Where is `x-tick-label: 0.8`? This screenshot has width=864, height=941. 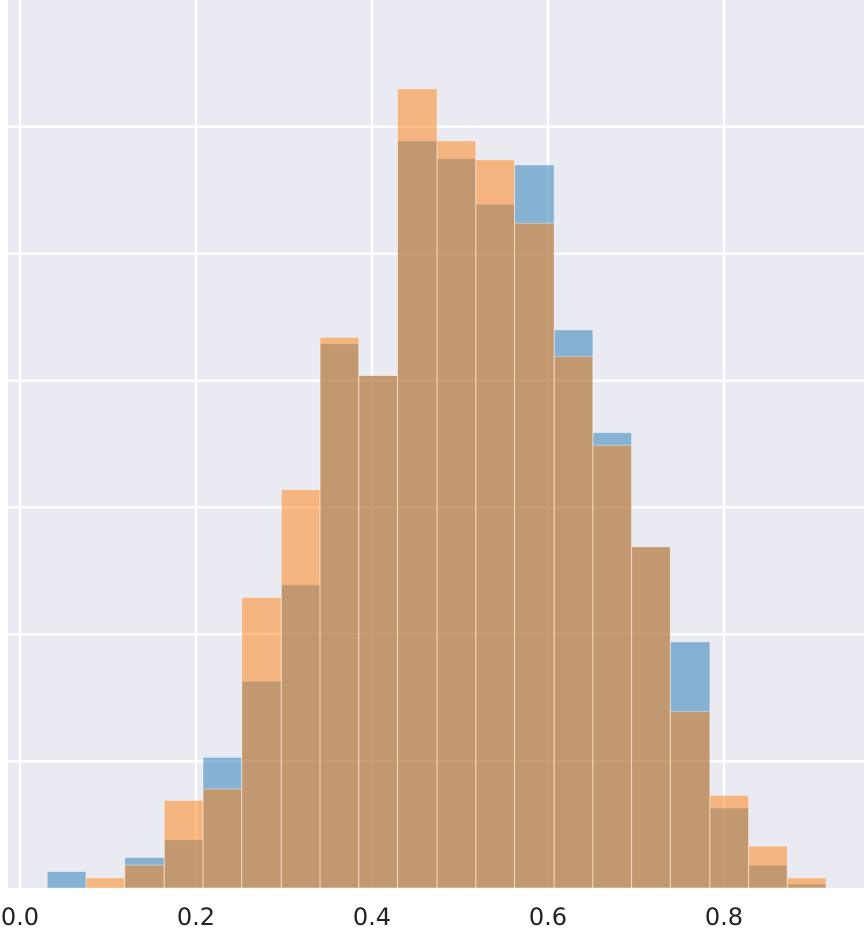 x-tick-label: 0.8 is located at coordinates (724, 917).